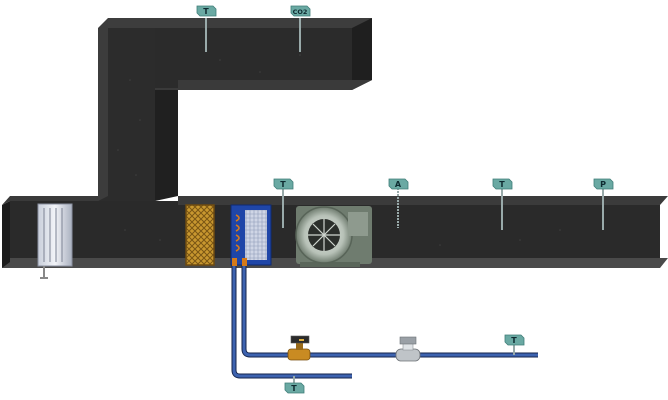 The width and height of the screenshot is (668, 400). Describe the element at coordinates (299, 348) in the screenshot. I see `control-valve-icon` at that location.